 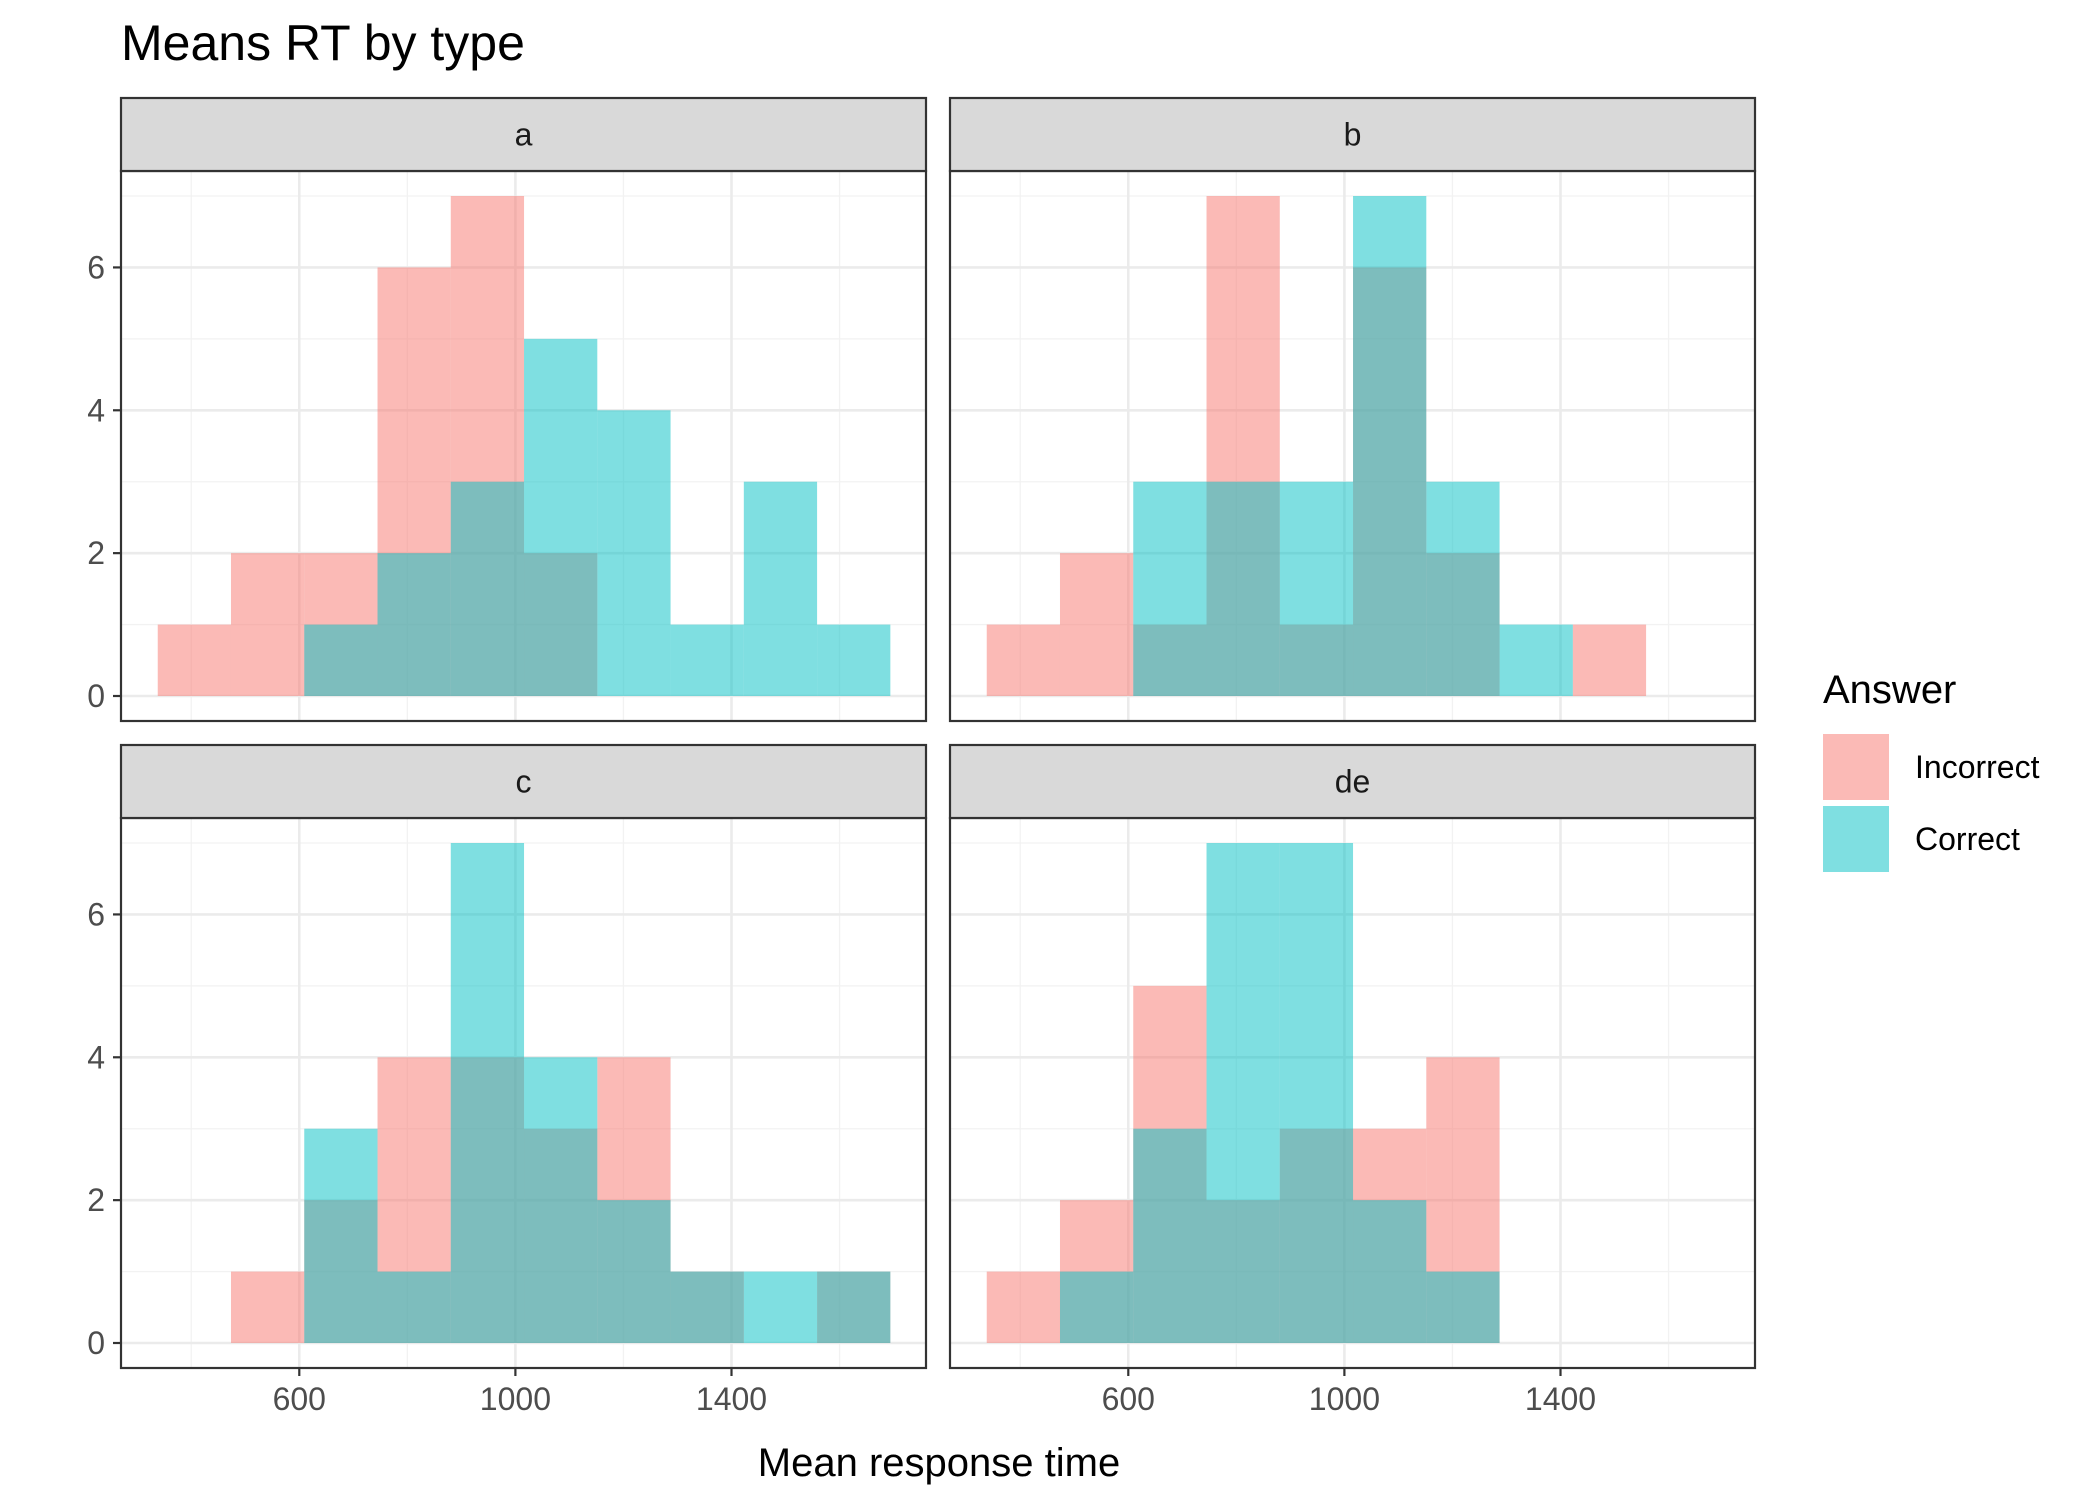 What do you see at coordinates (323, 43) in the screenshot?
I see `chart-title: Means RT by type` at bounding box center [323, 43].